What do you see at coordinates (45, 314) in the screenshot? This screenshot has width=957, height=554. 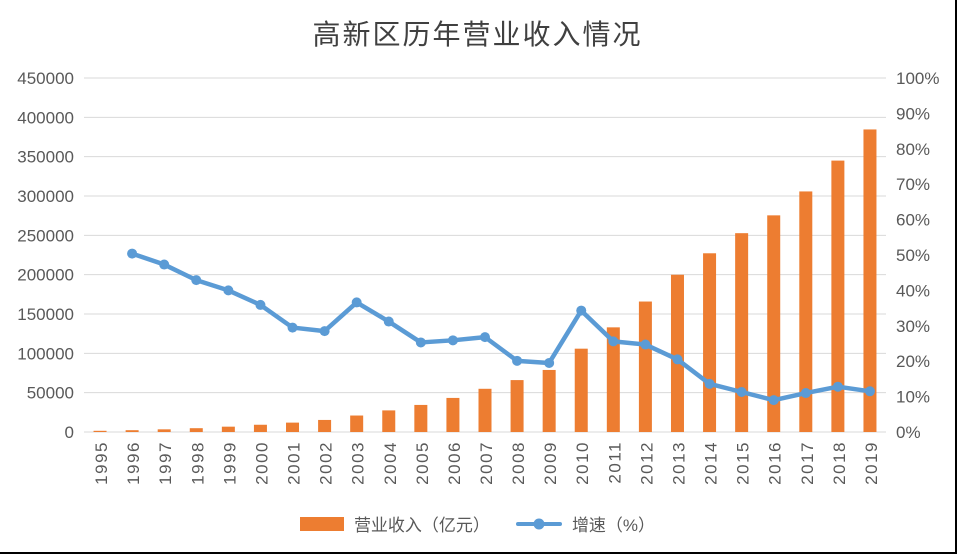 I see `y-axis-tick-label: 150000` at bounding box center [45, 314].